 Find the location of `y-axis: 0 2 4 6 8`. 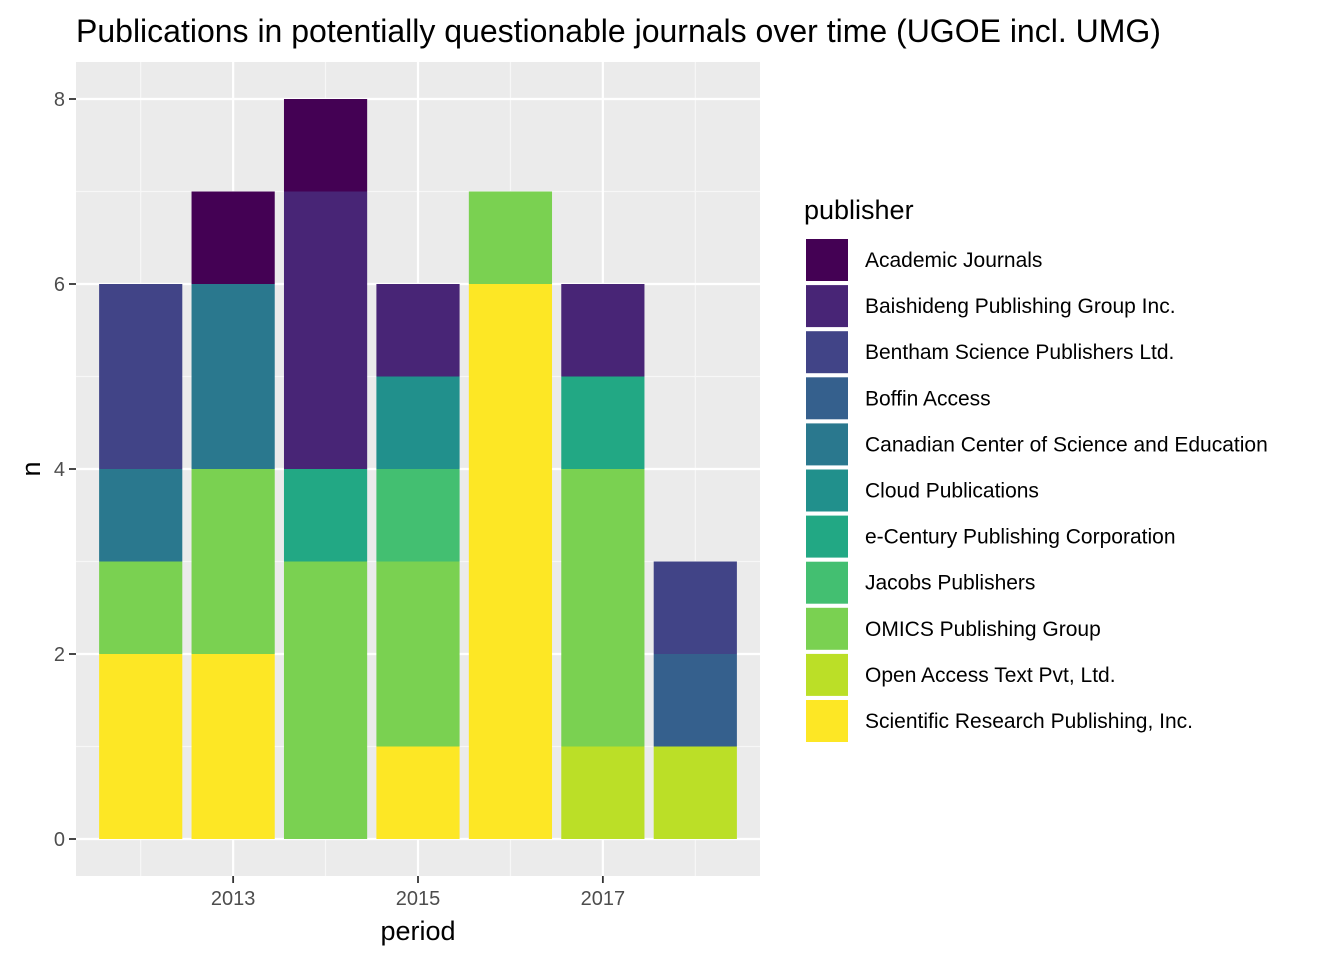

y-axis: 0 2 4 6 8 is located at coordinates (65, 470).